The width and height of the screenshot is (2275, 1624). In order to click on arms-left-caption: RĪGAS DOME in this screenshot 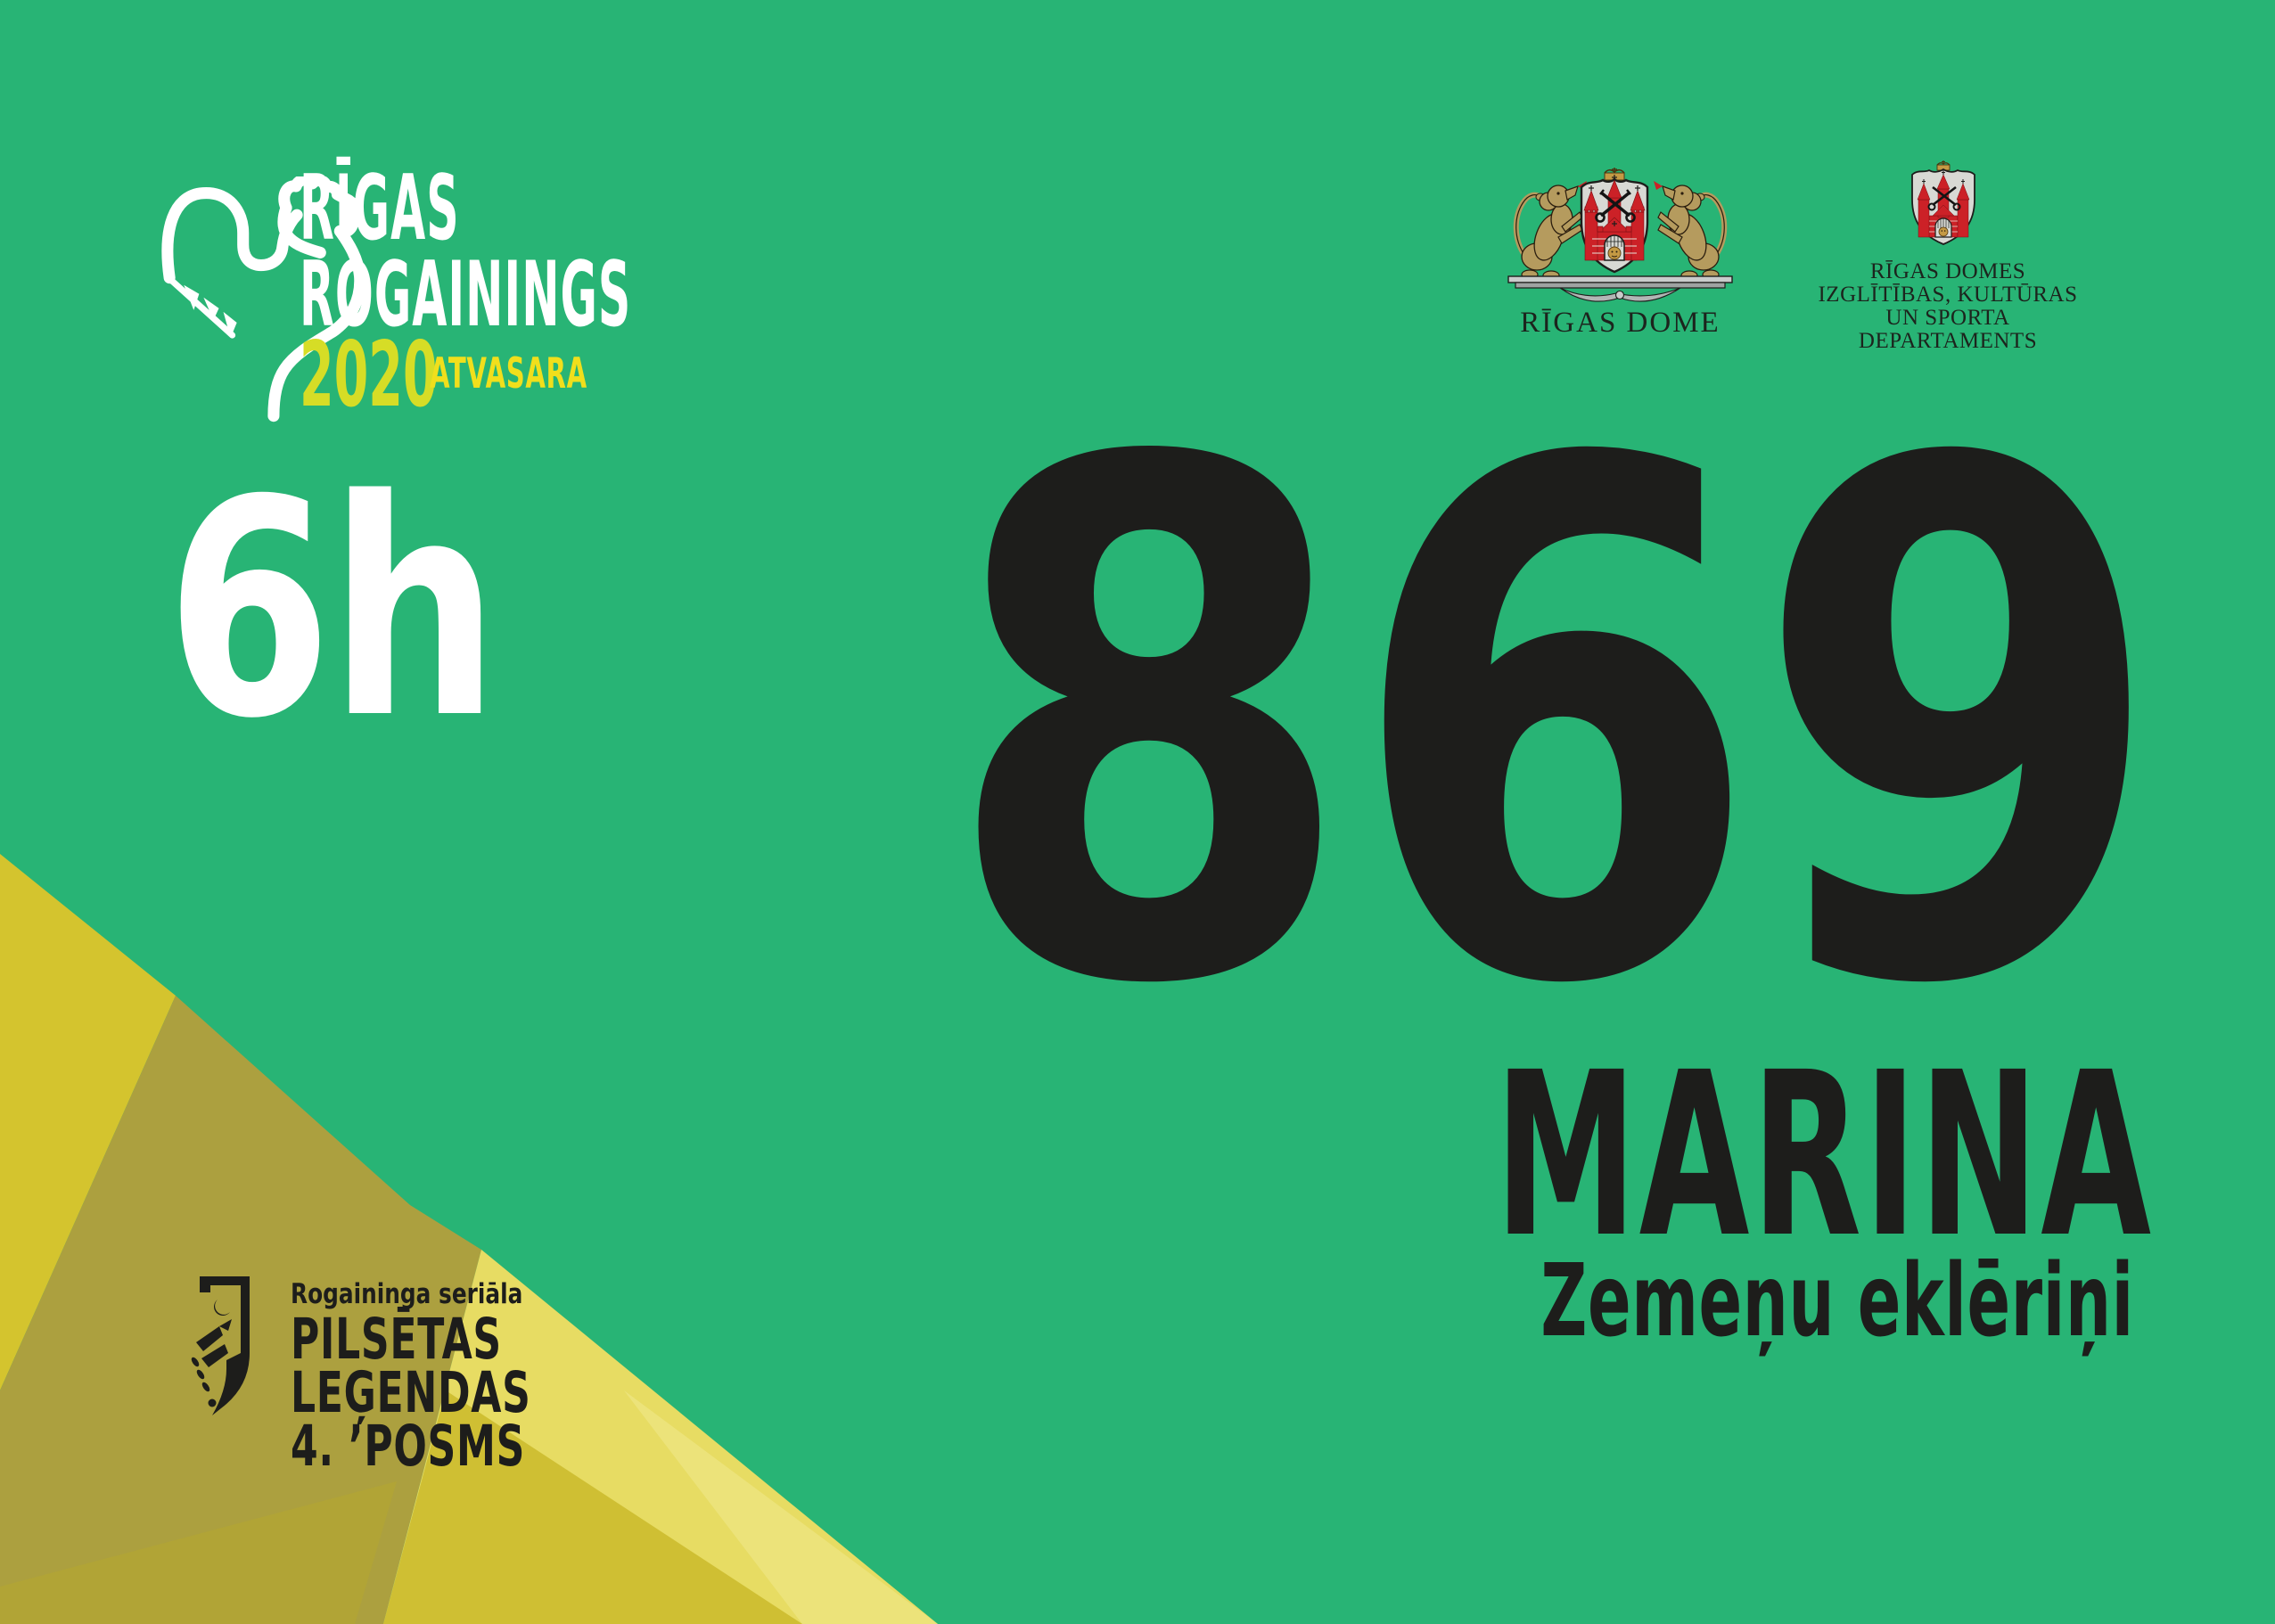, I will do `click(1620, 323)`.